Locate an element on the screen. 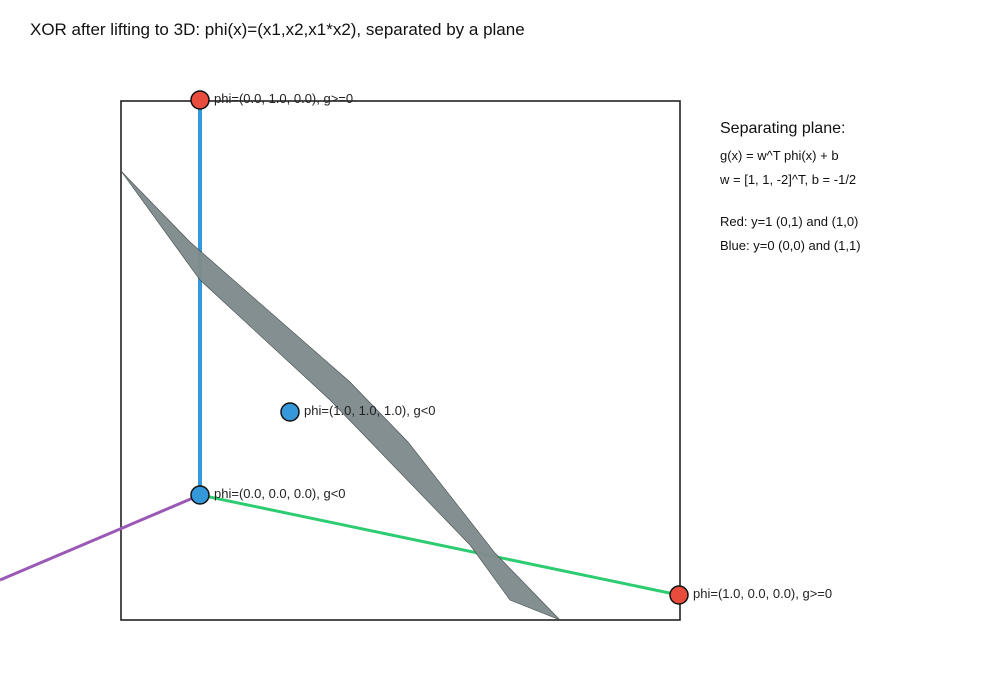 This screenshot has width=1000, height=680. panel-heading: Separating plane: is located at coordinates (783, 128).